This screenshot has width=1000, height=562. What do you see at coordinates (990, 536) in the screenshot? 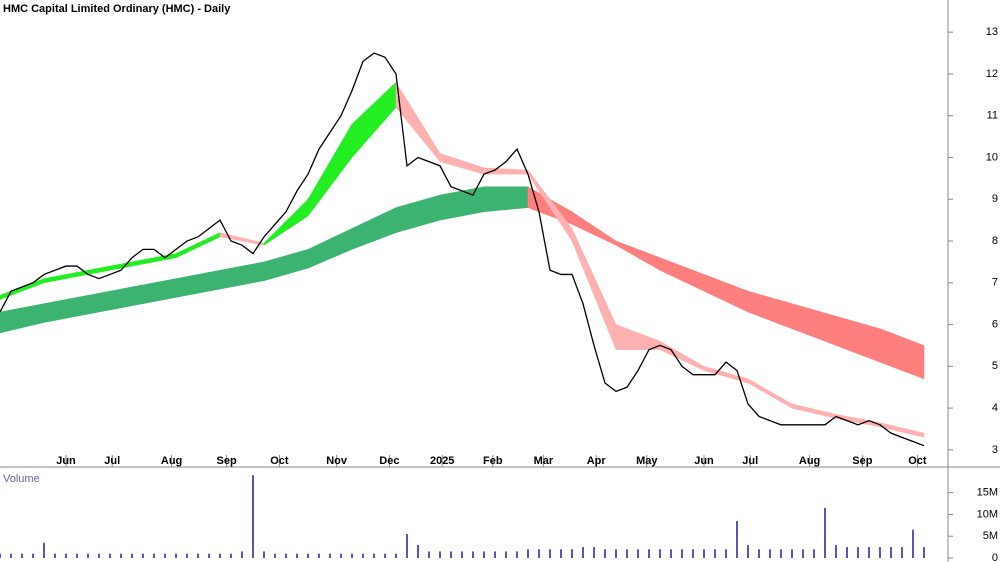
I see `y-tick-label: 5M` at bounding box center [990, 536].